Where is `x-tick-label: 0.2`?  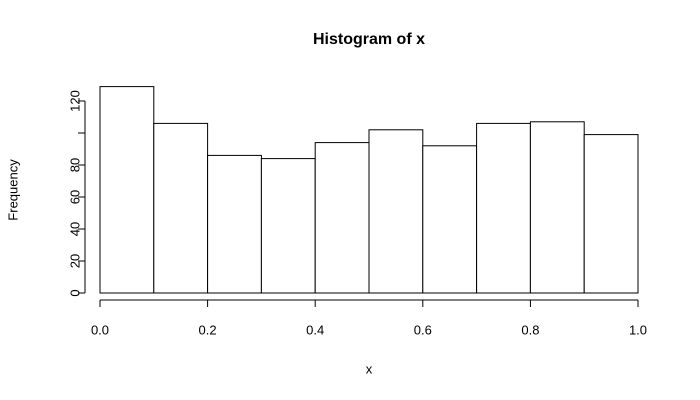 x-tick-label: 0.2 is located at coordinates (208, 329).